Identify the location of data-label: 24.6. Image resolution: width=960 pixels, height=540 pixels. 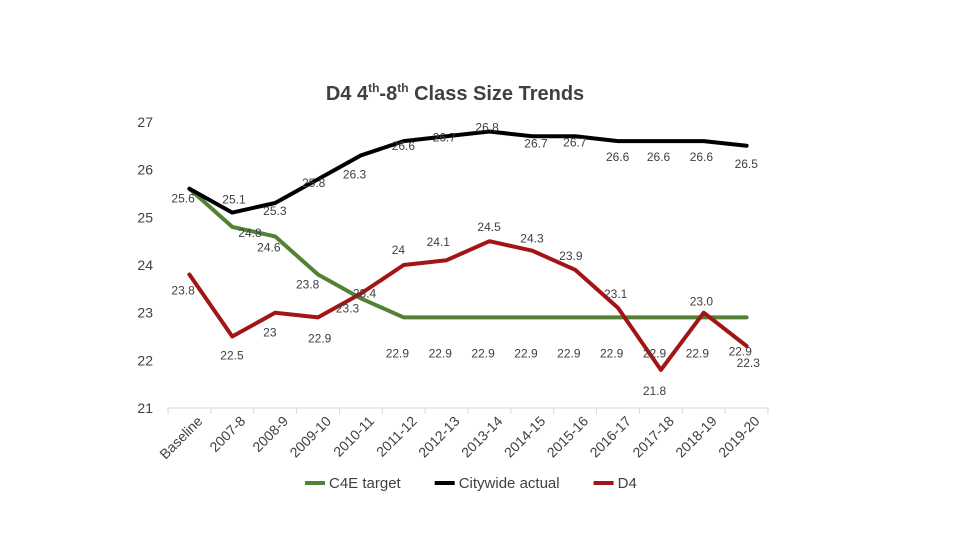
(269, 247).